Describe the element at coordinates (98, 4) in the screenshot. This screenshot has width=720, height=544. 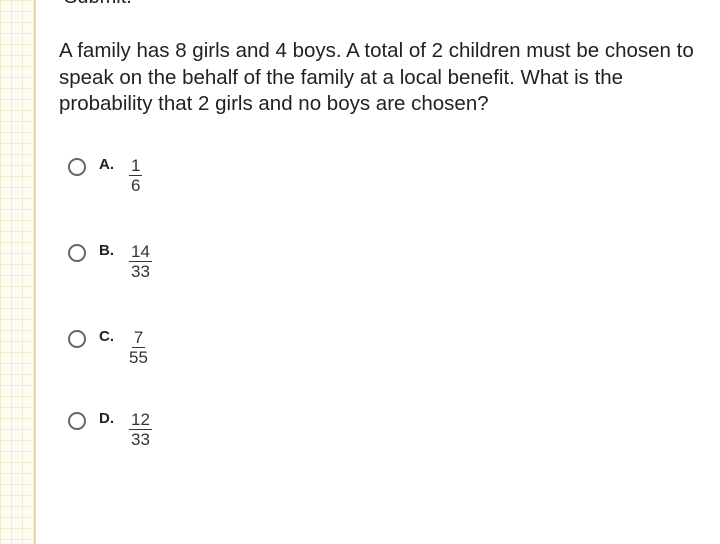
I see `cut-off-heading: Submit.` at that location.